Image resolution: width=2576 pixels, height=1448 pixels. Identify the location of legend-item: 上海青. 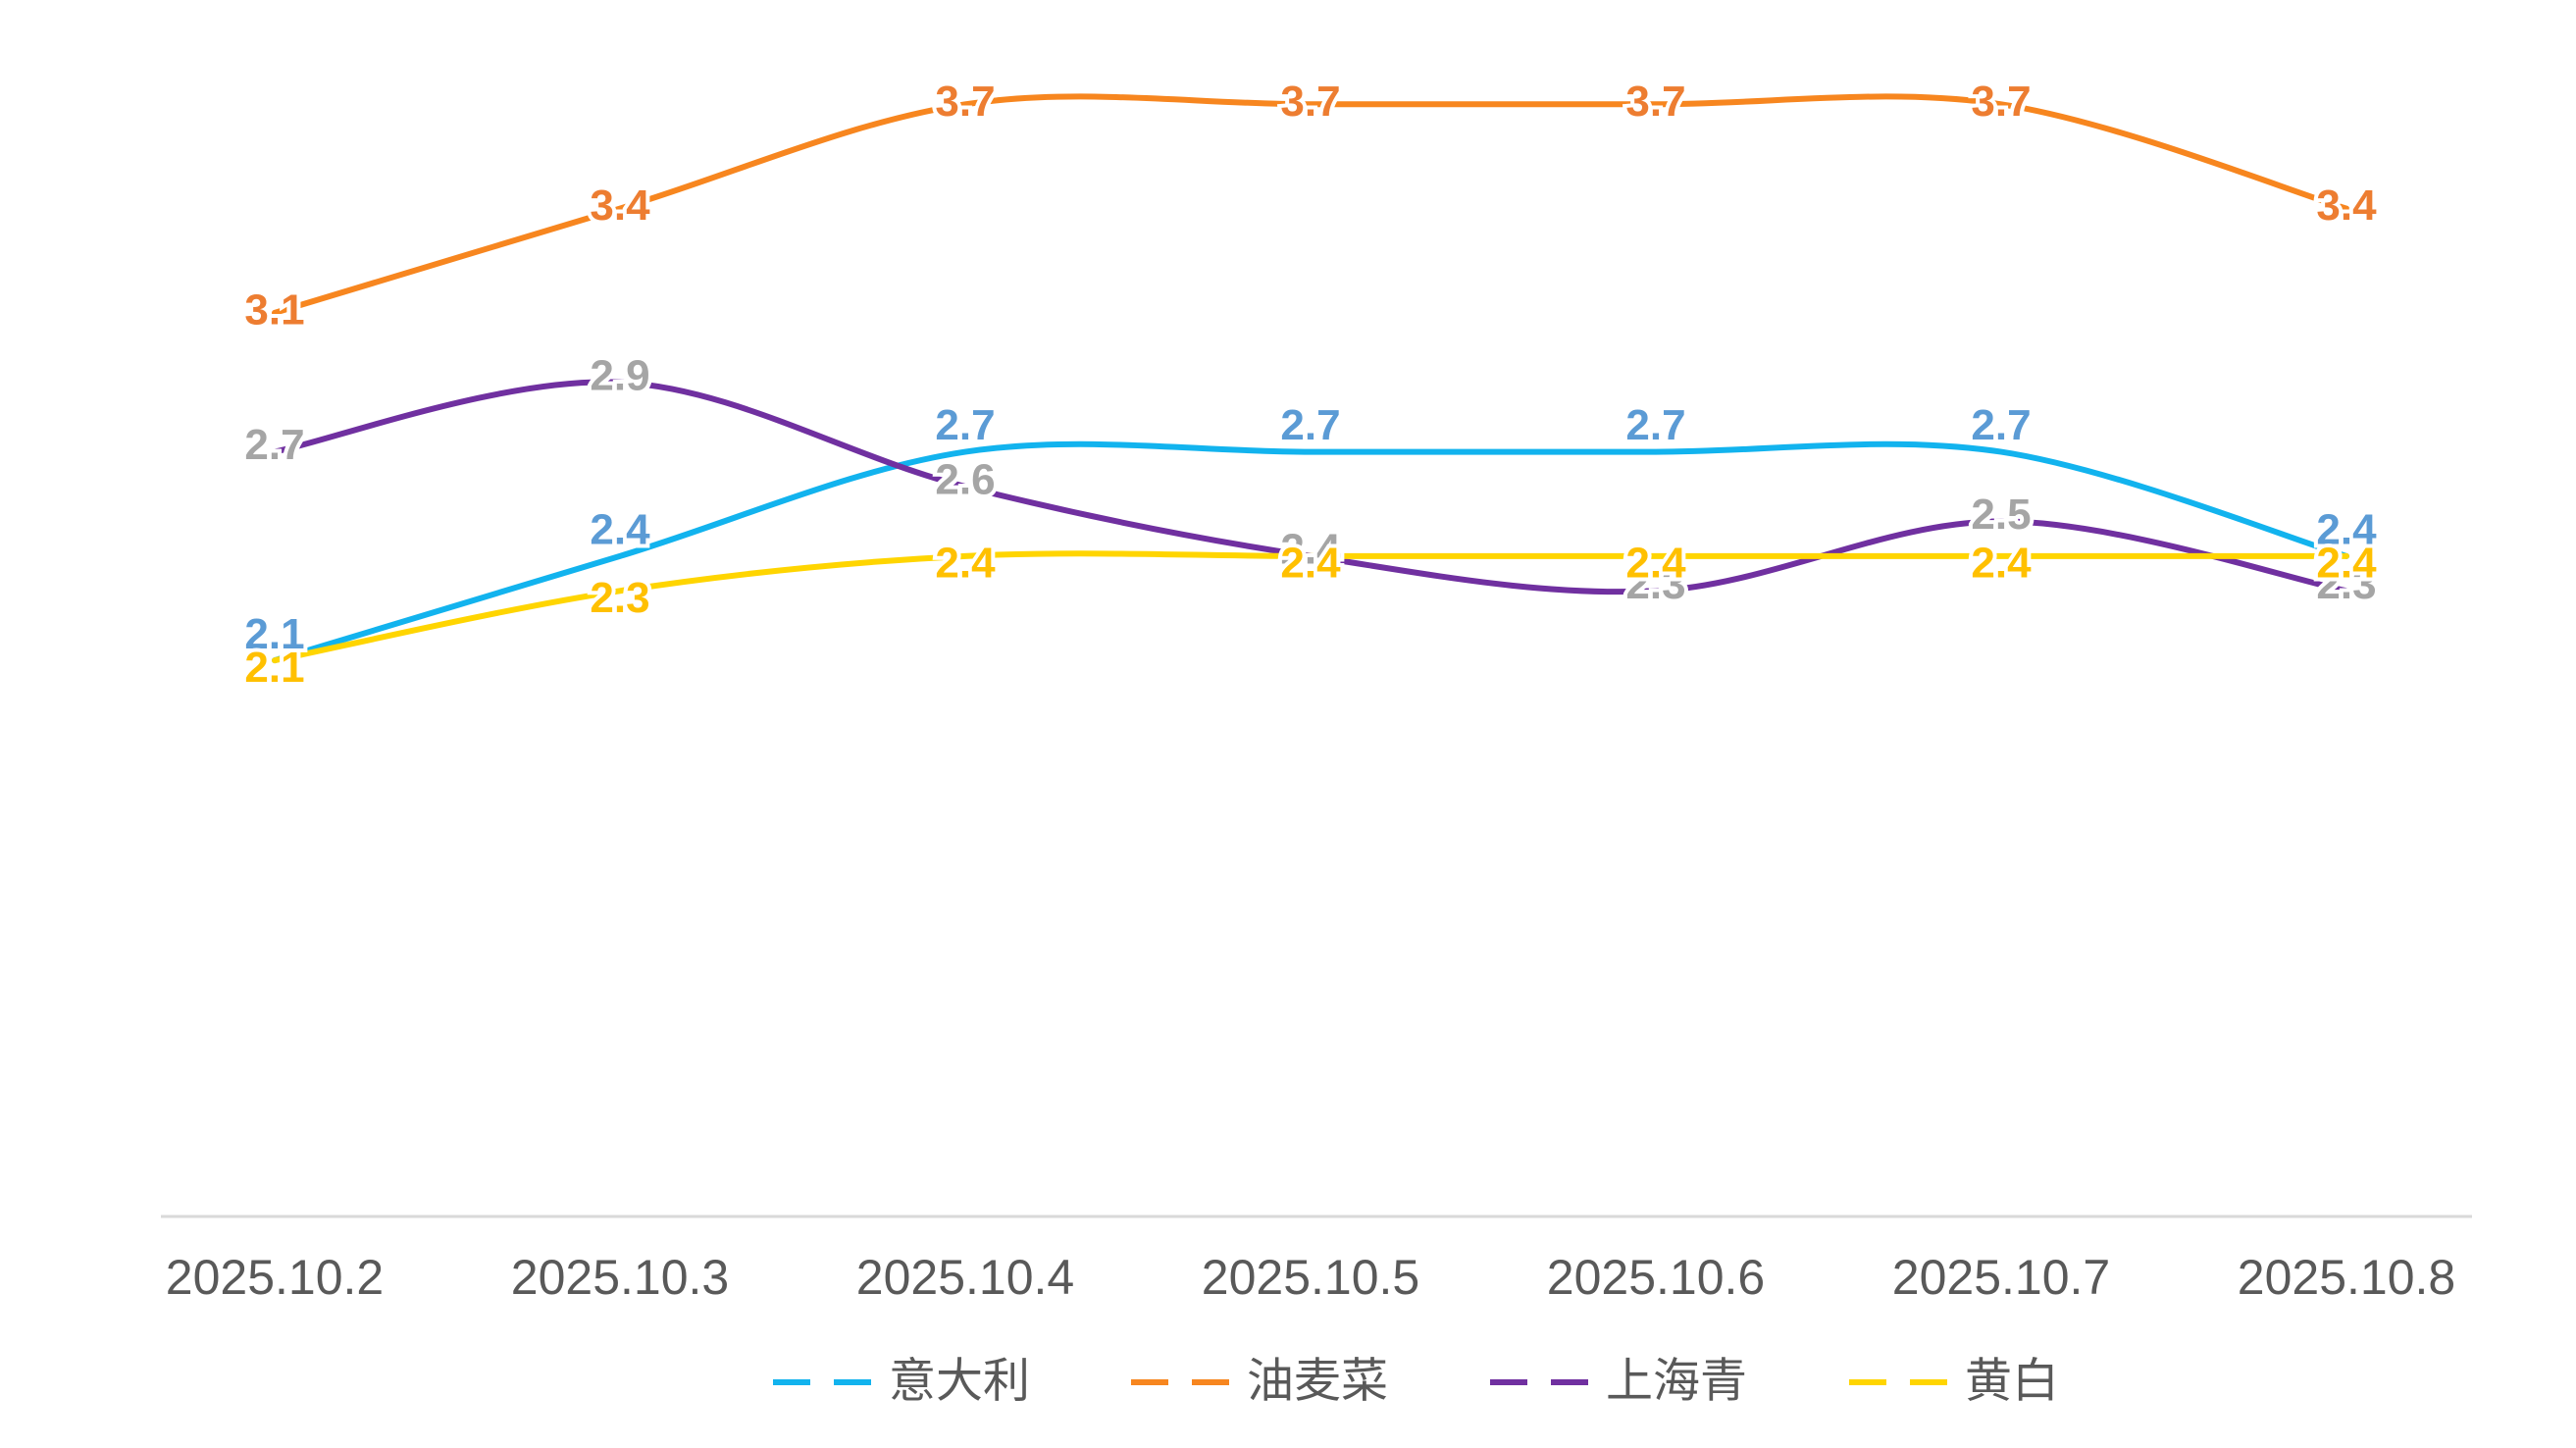
(1618, 1382).